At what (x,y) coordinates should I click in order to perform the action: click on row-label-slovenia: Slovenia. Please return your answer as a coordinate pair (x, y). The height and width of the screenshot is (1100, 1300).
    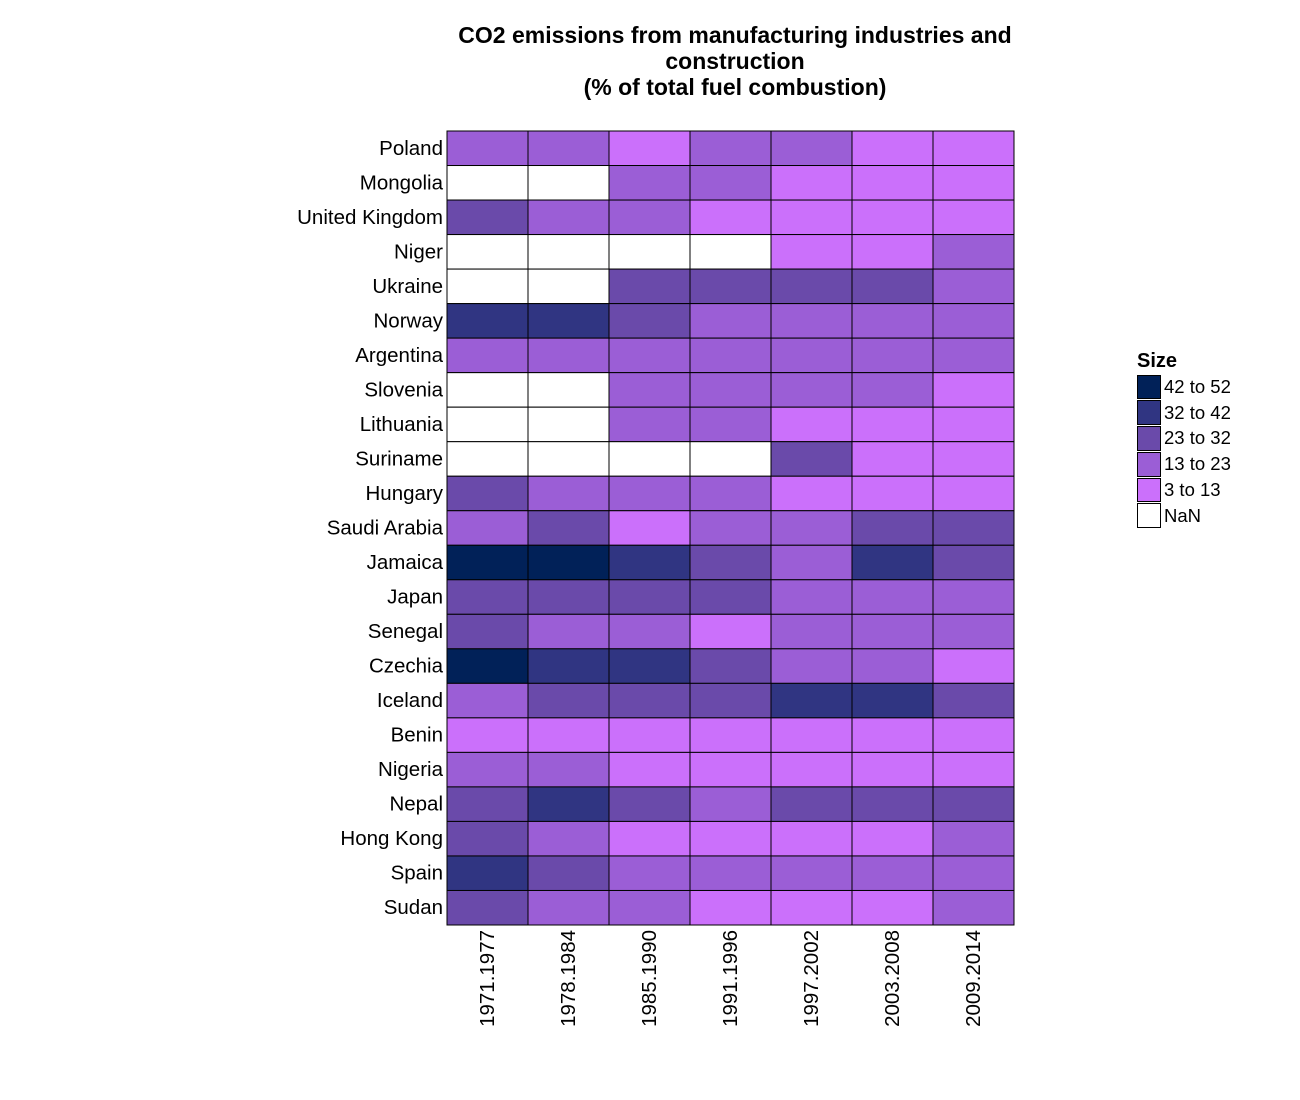
    Looking at the image, I should click on (403, 389).